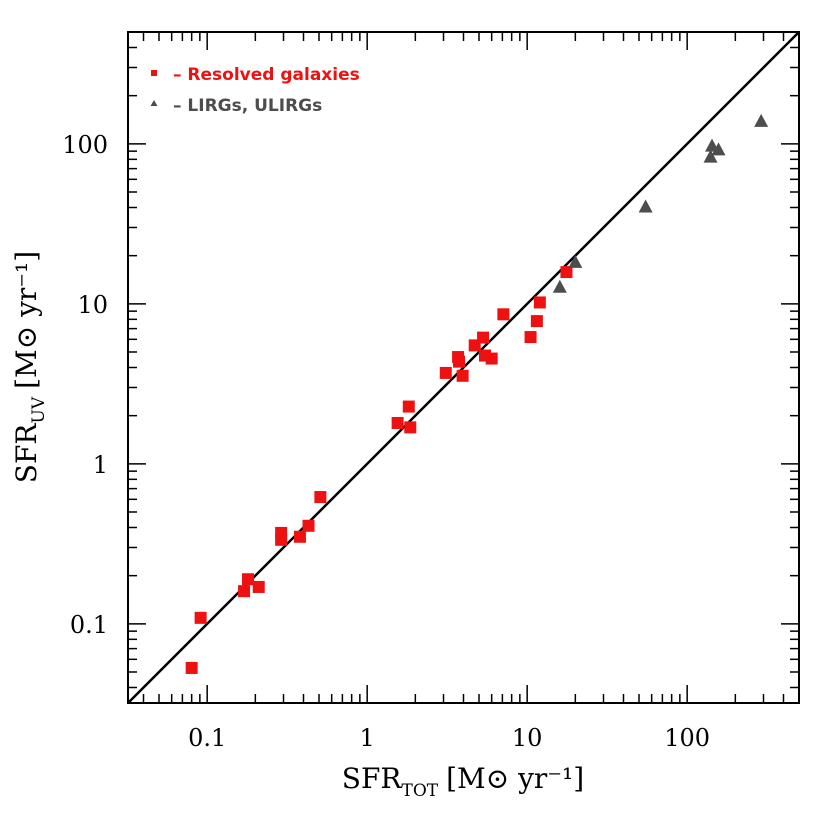 Image resolution: width=830 pixels, height=830 pixels. What do you see at coordinates (92, 305) in the screenshot?
I see `y-tick-label: 10` at bounding box center [92, 305].